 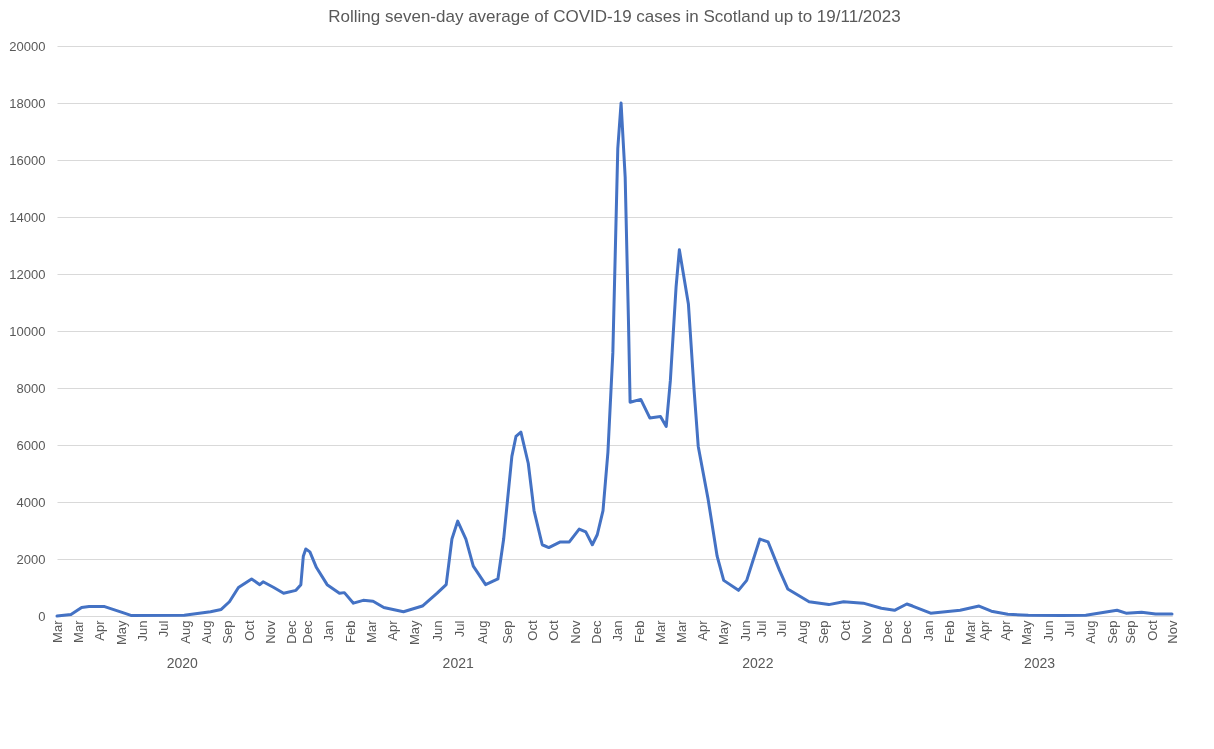 What do you see at coordinates (27, 103) in the screenshot?
I see `y-tick-label: 18000` at bounding box center [27, 103].